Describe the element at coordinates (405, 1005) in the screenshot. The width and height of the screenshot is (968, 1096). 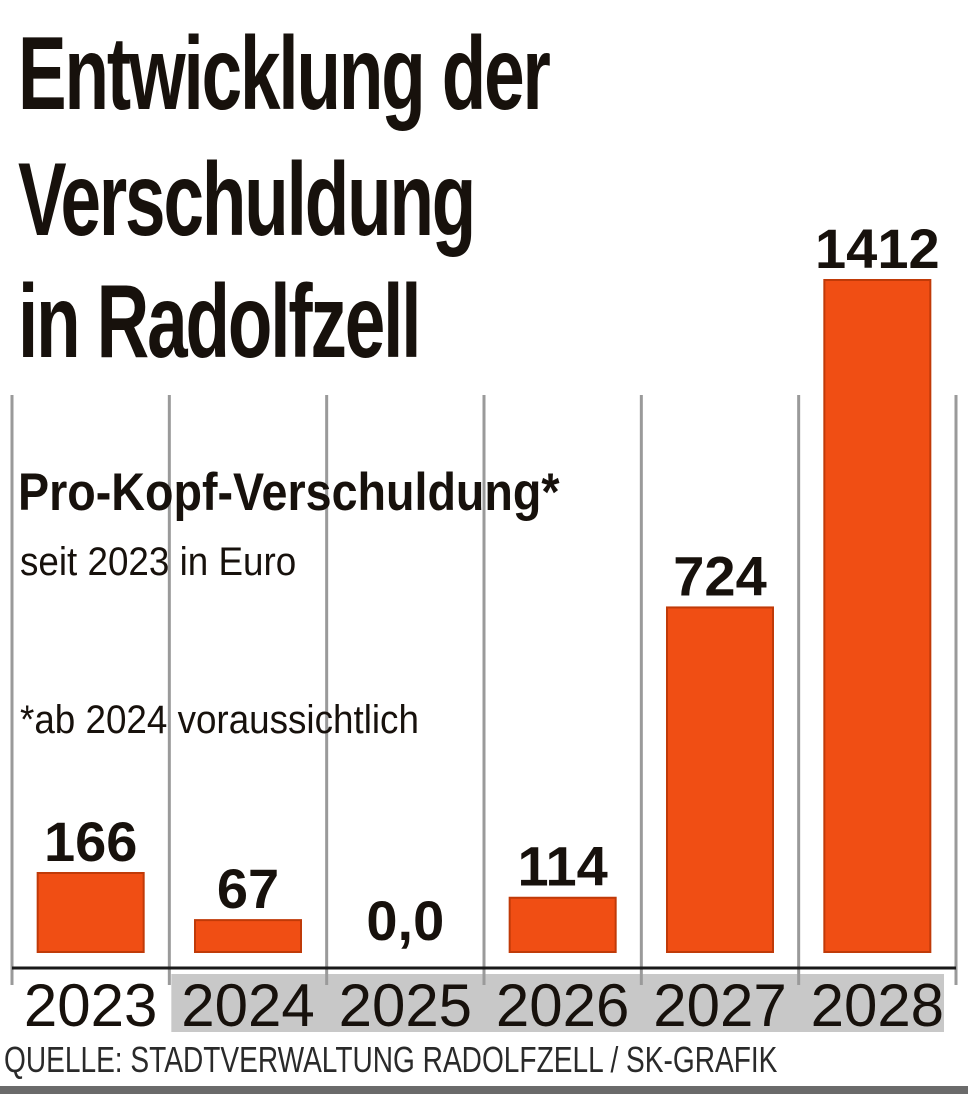
I see `year-label-2025: 2025` at that location.